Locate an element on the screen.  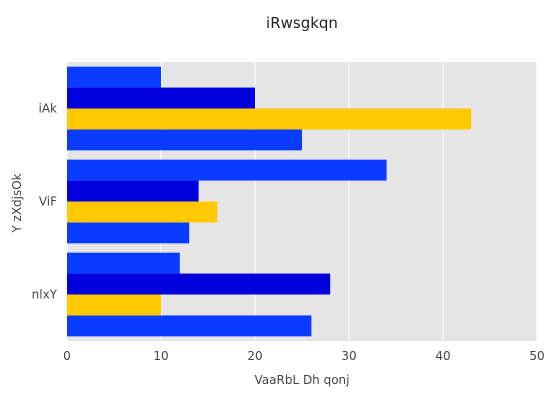
x-axis-label: VaaRbL Dh qonj is located at coordinates (302, 380).